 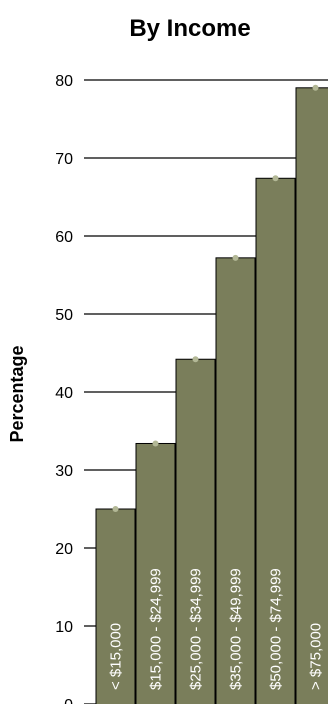 I want to click on category-label: $35,000 - $49,999, so click(x=236, y=629).